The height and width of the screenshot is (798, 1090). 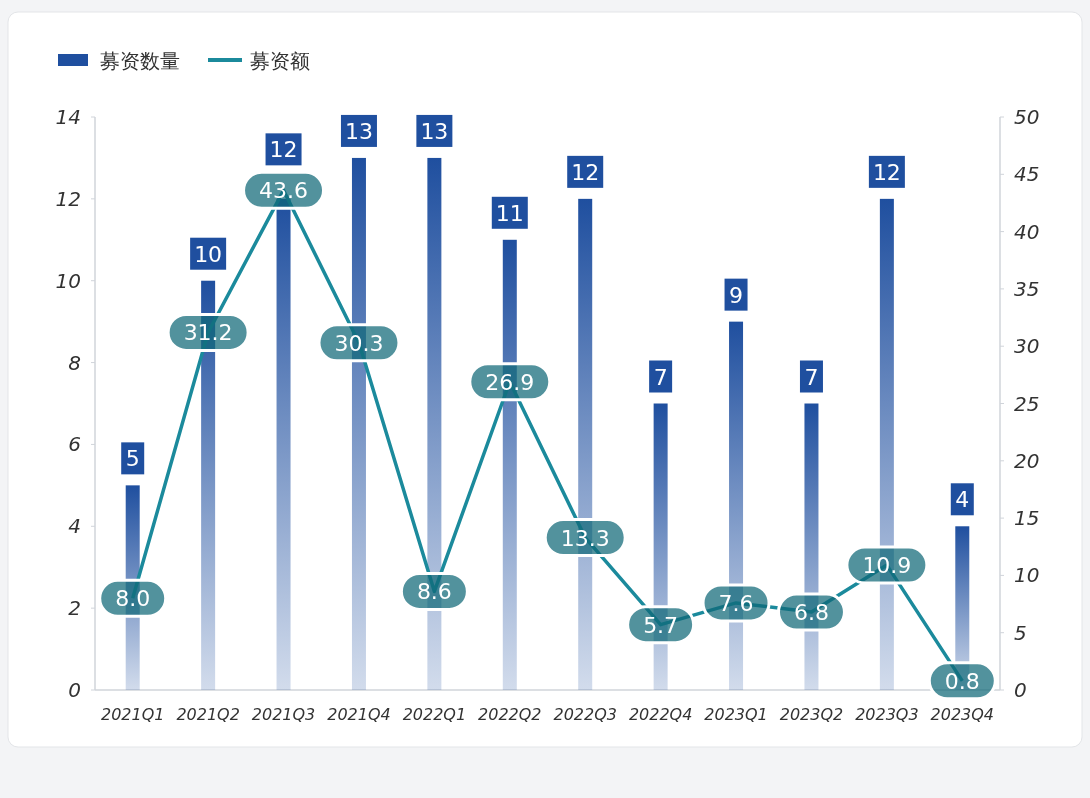 What do you see at coordinates (208, 333) in the screenshot?
I see `data-label: 31.2` at bounding box center [208, 333].